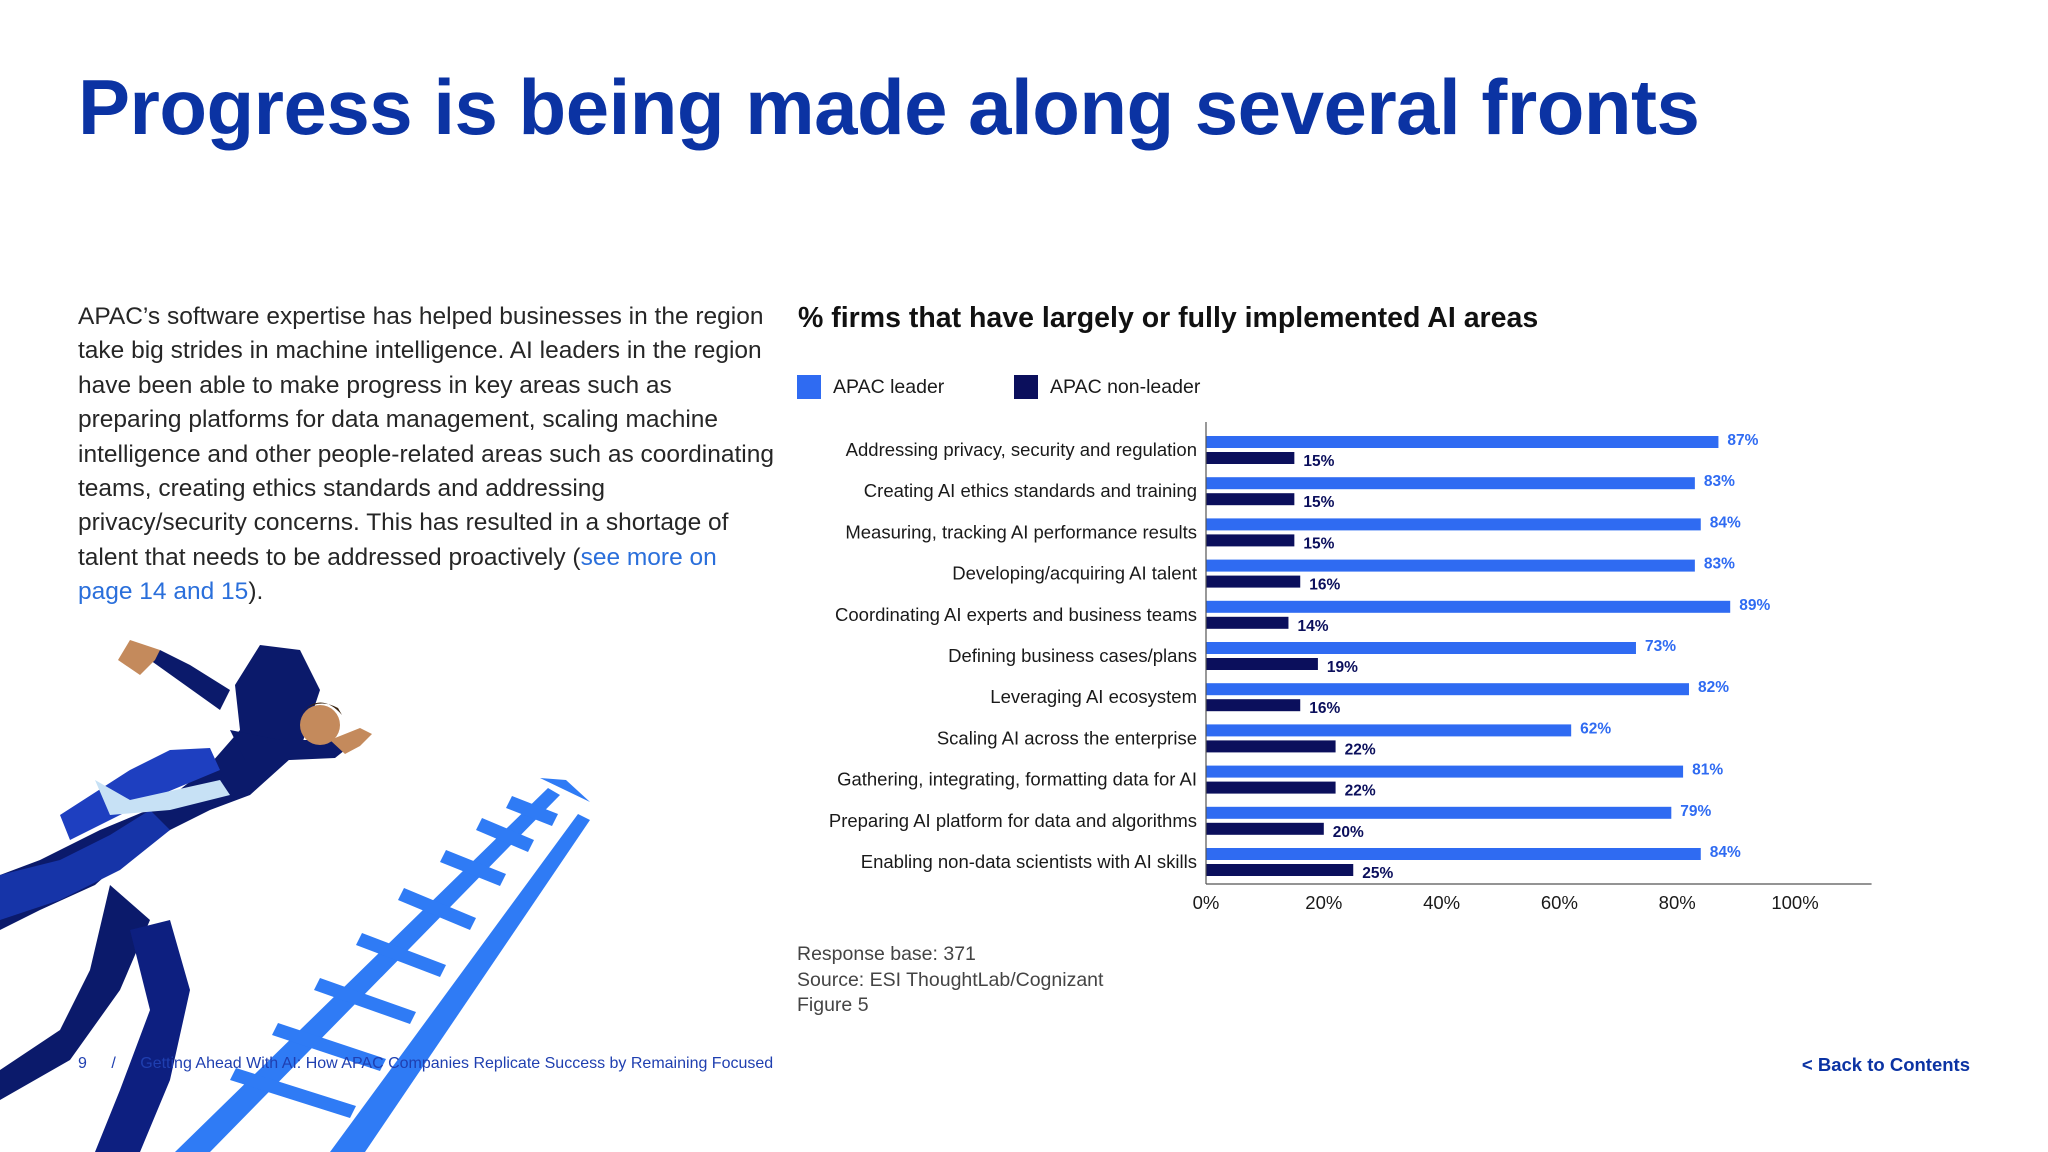  Describe the element at coordinates (1072, 655) in the screenshot. I see `category-label-defining-business-cases-plans: Defining business cases/plans` at that location.